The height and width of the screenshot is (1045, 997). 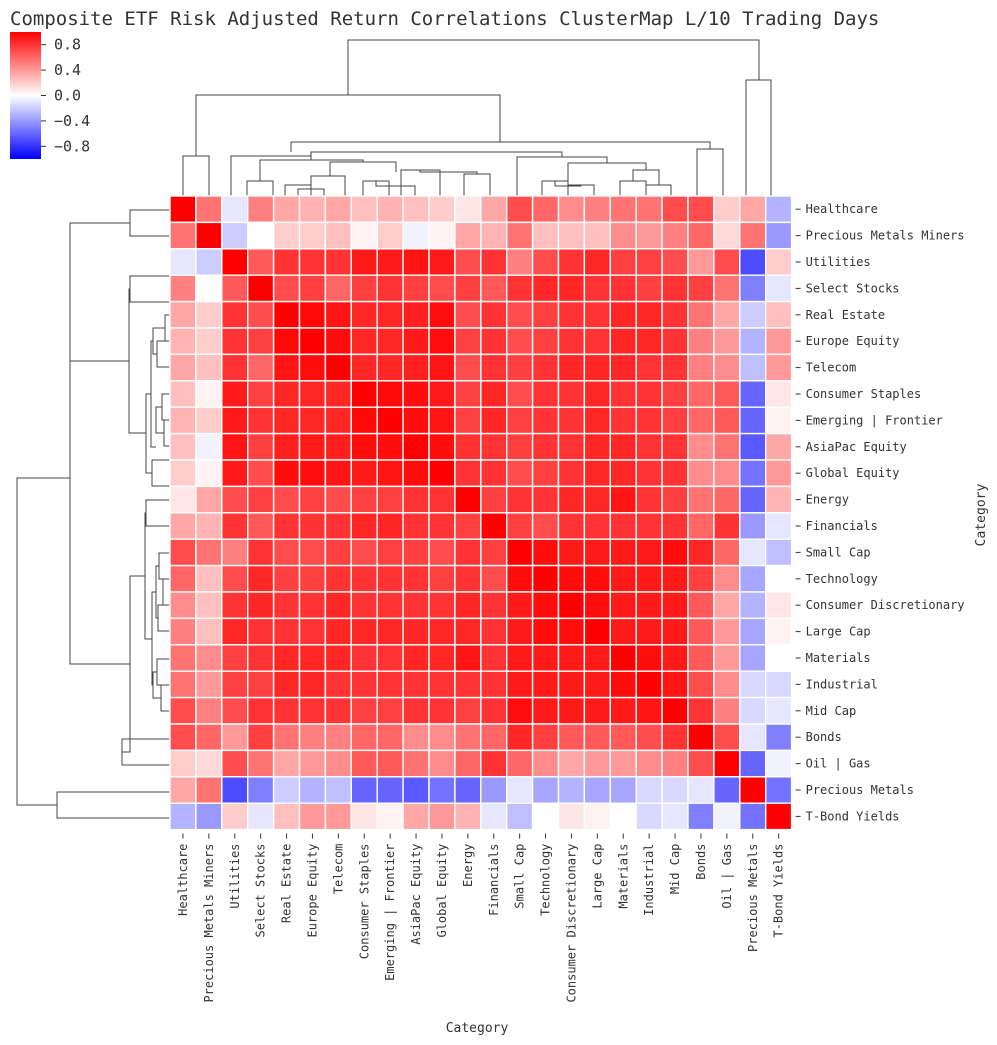 I want to click on y-tick-label: Precious Metals Miners, so click(x=885, y=236).